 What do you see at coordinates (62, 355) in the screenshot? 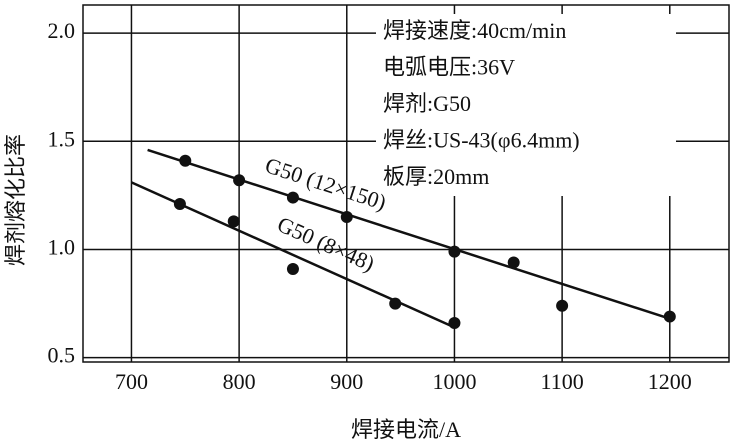
I see `y-tick-label: 0.5` at bounding box center [62, 355].